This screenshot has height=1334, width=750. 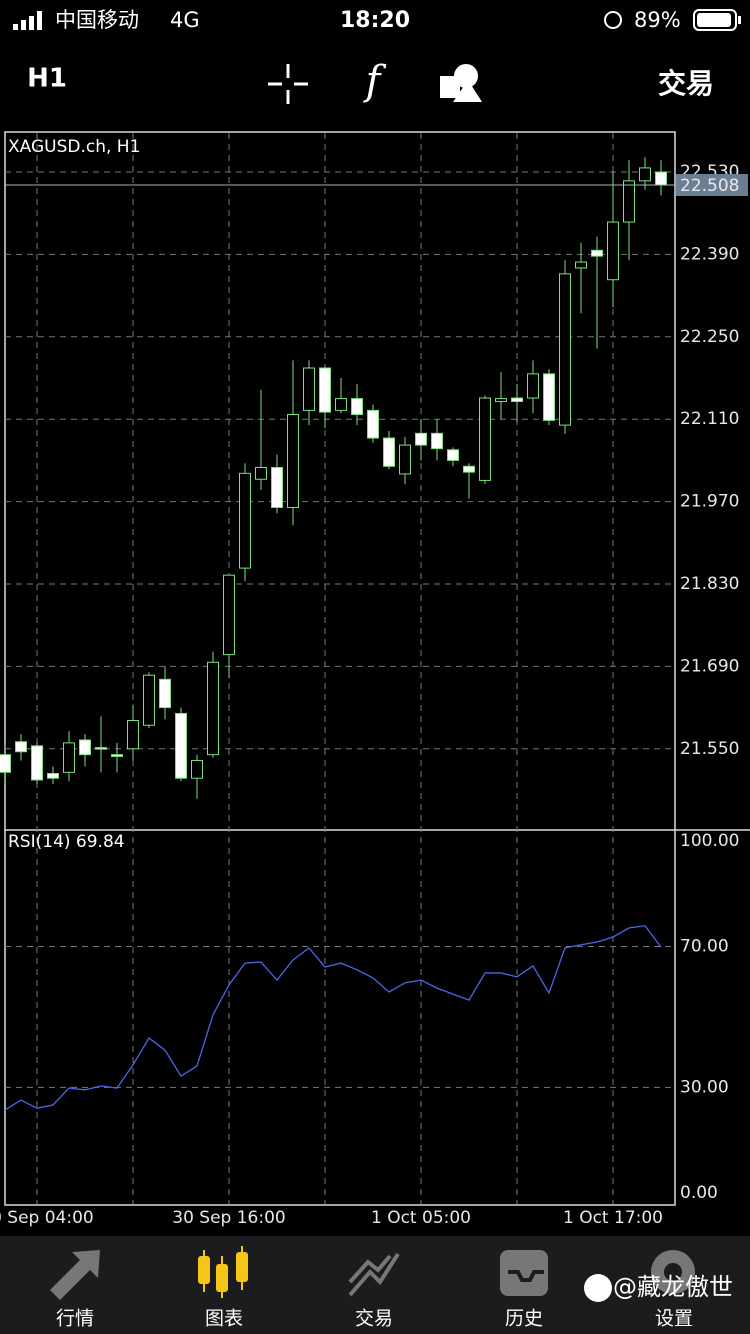 What do you see at coordinates (97, 20) in the screenshot?
I see `carrier: 中国移动` at bounding box center [97, 20].